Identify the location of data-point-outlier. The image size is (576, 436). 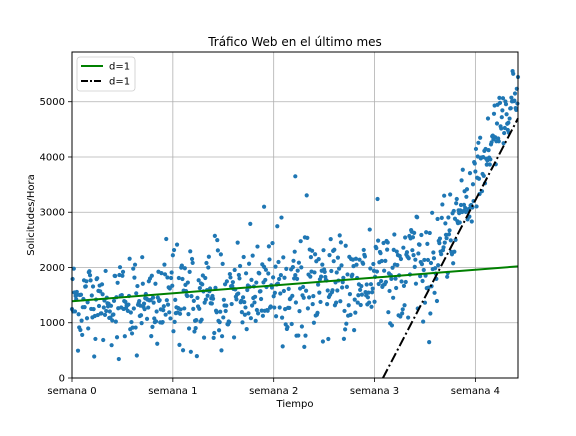
(264, 206).